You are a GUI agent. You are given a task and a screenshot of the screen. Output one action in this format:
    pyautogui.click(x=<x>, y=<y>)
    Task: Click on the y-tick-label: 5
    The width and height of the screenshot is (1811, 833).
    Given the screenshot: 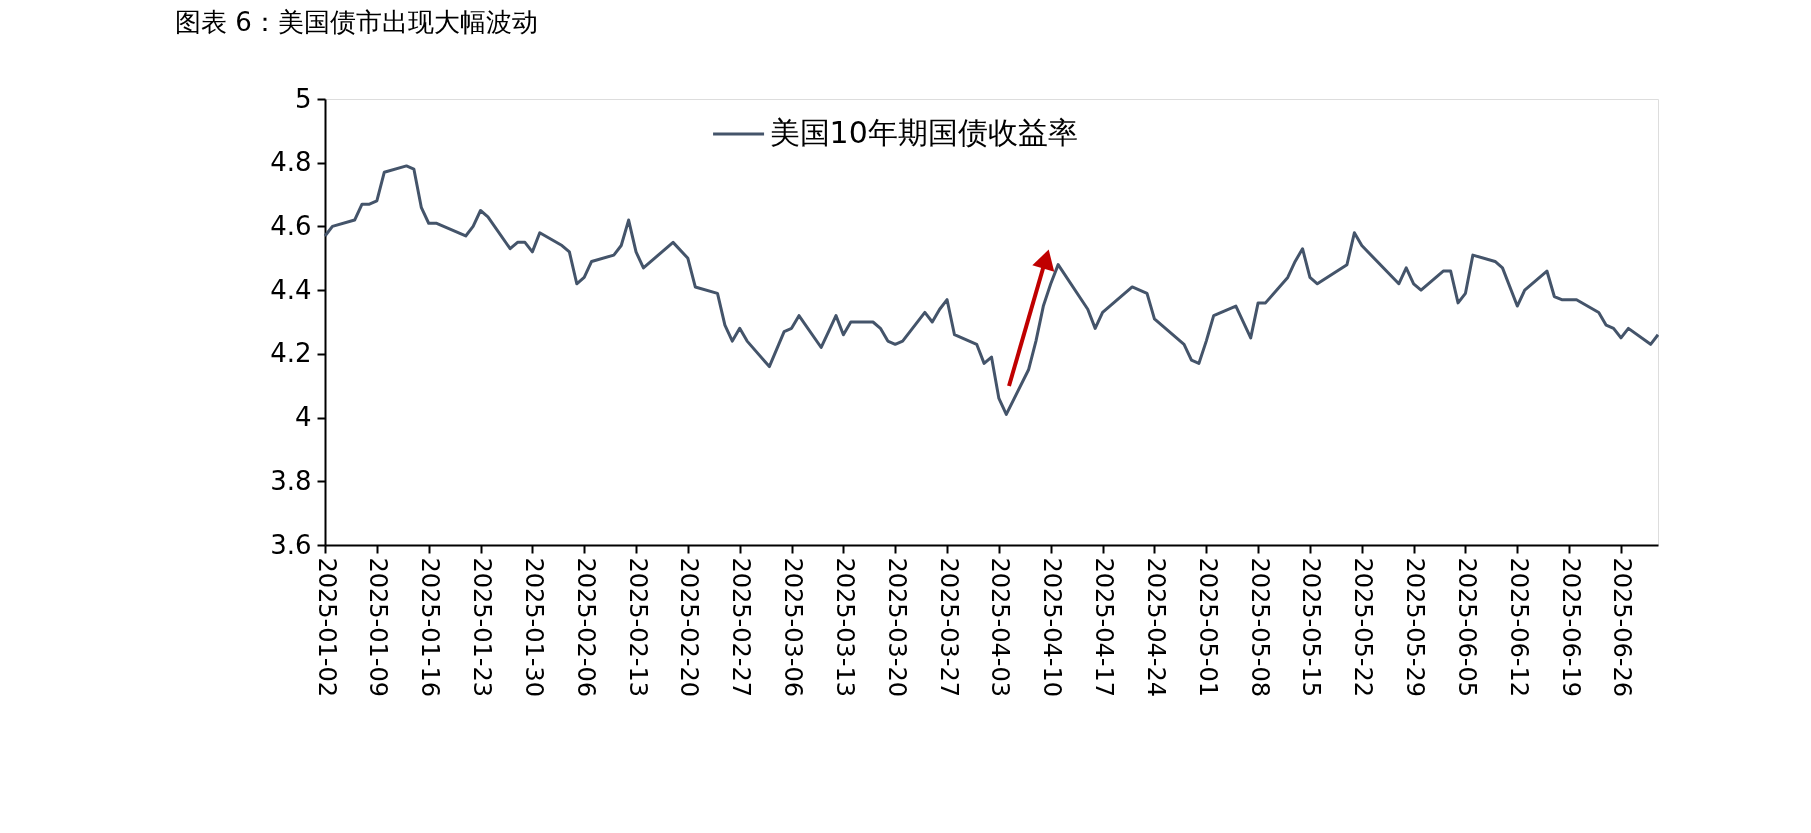 What is the action you would take?
    pyautogui.click(x=303, y=98)
    